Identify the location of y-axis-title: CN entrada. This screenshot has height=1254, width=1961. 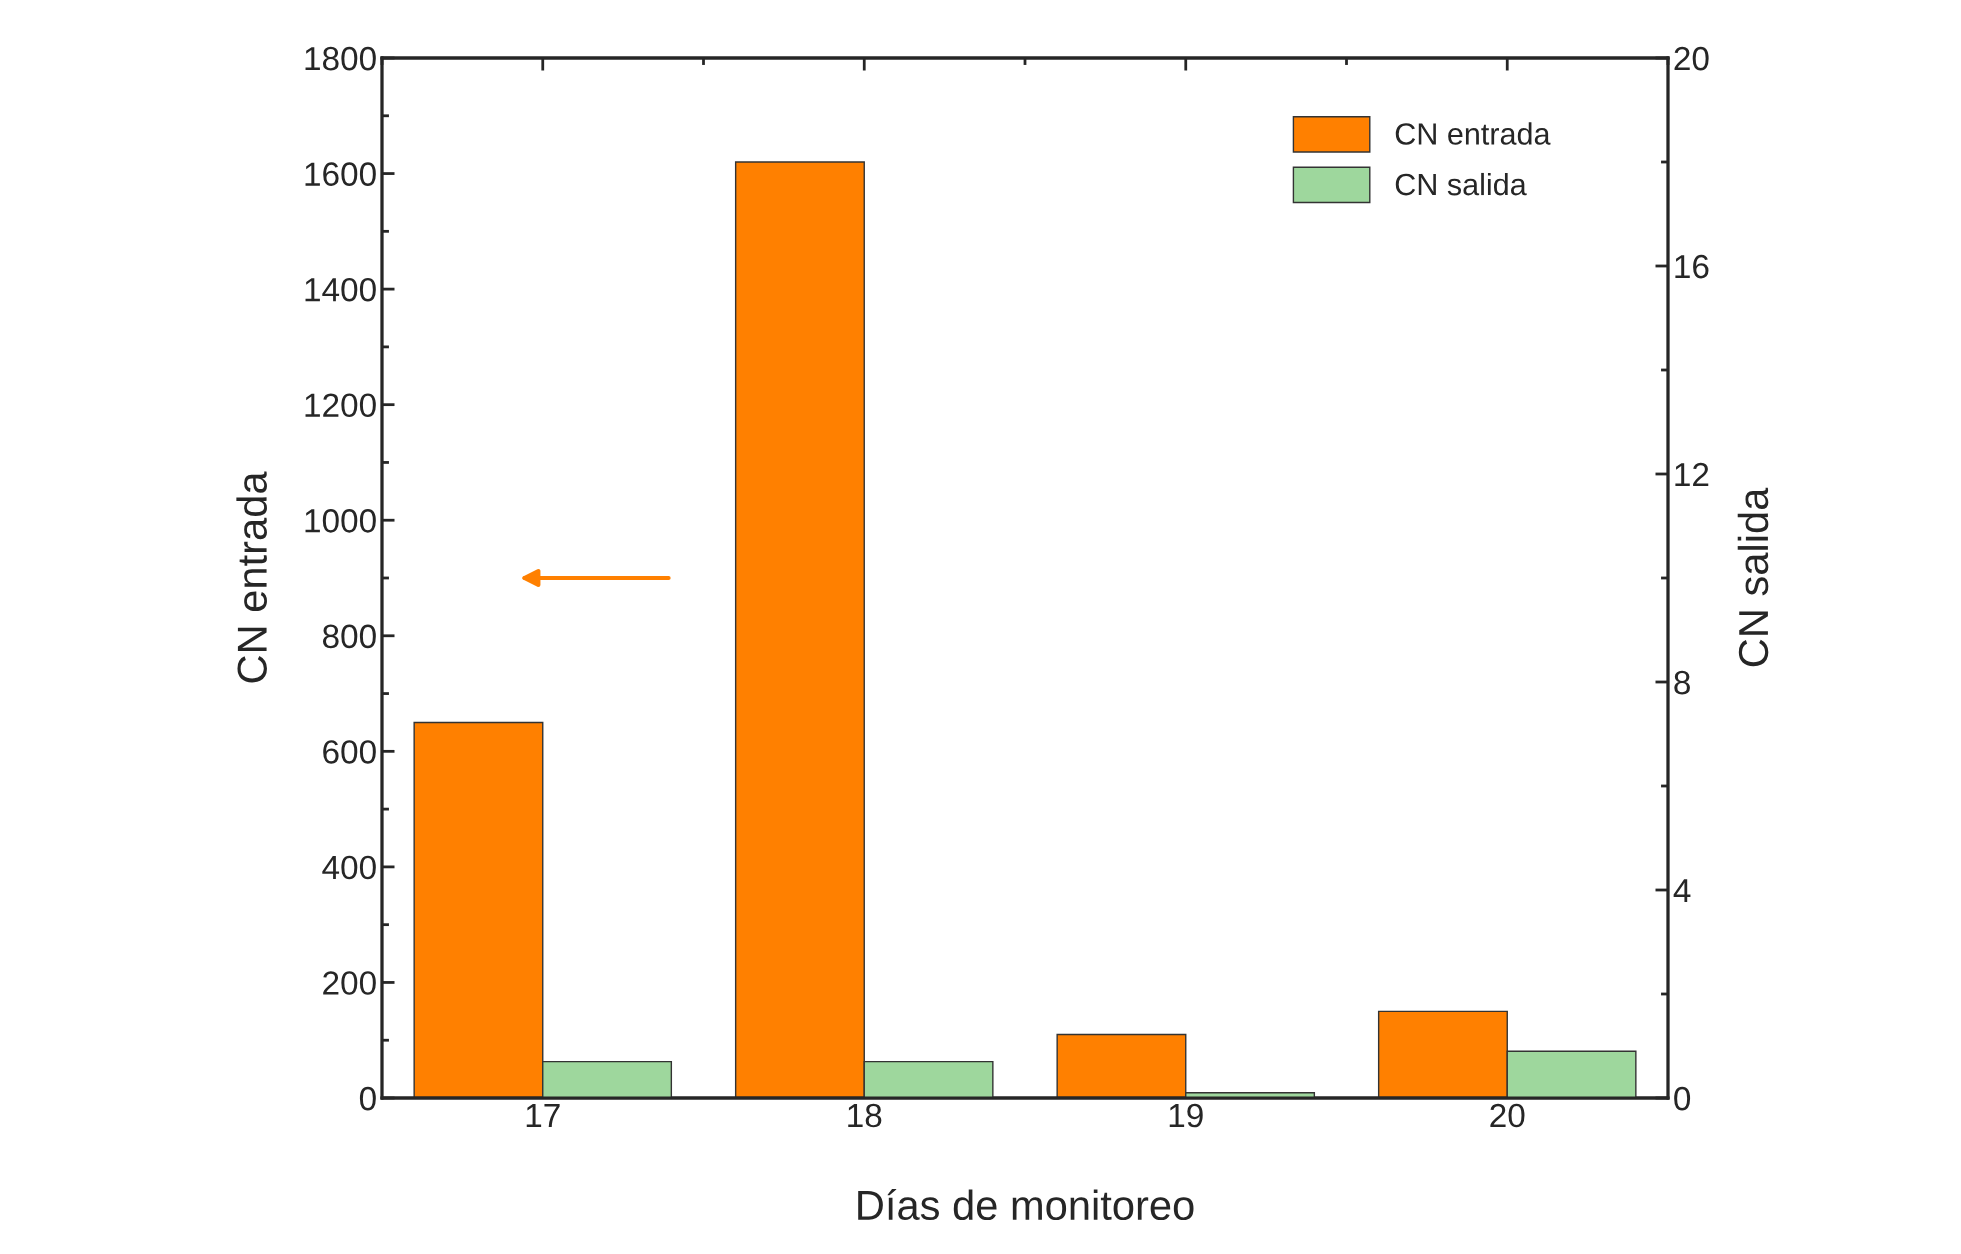
(251, 577).